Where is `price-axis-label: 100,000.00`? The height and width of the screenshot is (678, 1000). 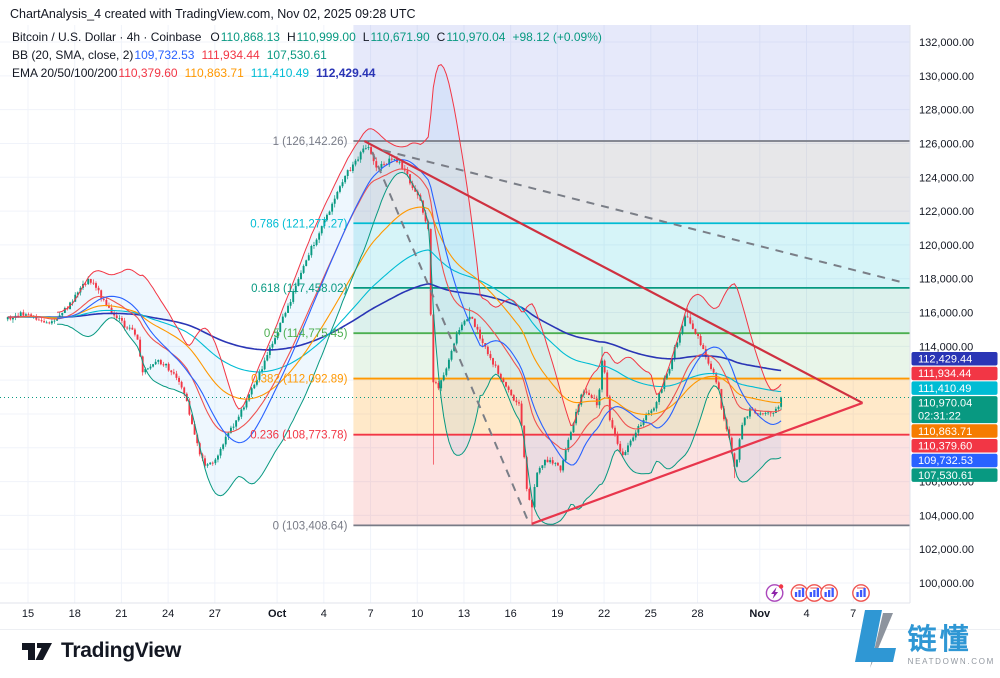 price-axis-label: 100,000.00 is located at coordinates (946, 584).